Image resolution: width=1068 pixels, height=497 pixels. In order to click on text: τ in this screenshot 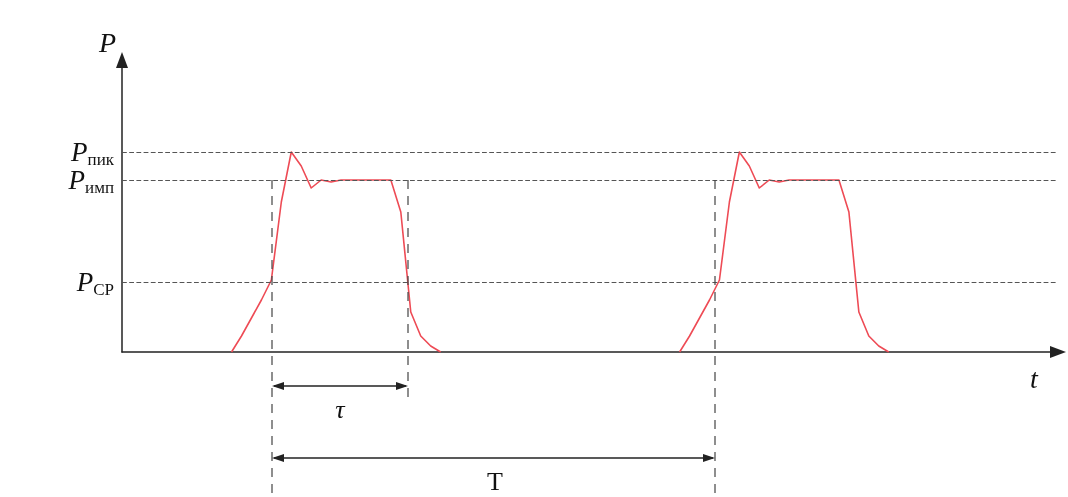, I will do `click(341, 409)`.